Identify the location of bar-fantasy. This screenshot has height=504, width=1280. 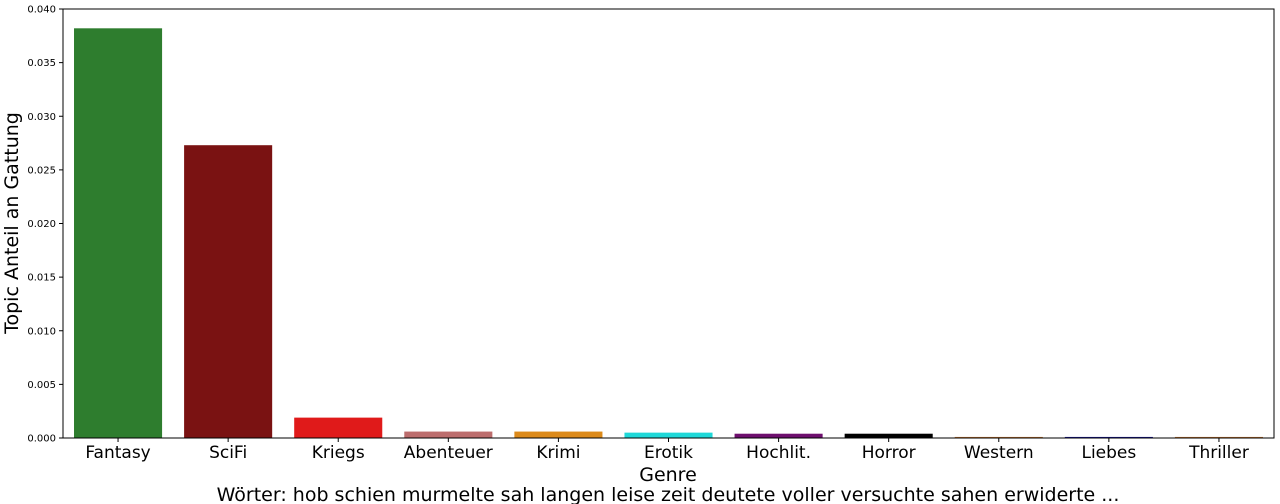
(118, 233).